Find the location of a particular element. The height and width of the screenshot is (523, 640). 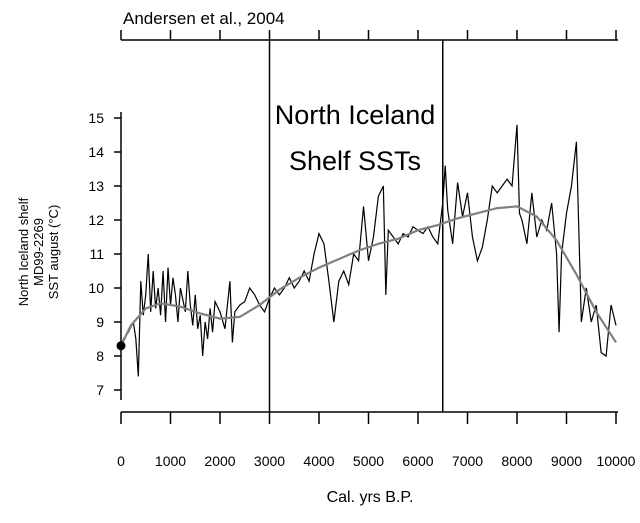

x-tick-label: 10000 is located at coordinates (616, 461).